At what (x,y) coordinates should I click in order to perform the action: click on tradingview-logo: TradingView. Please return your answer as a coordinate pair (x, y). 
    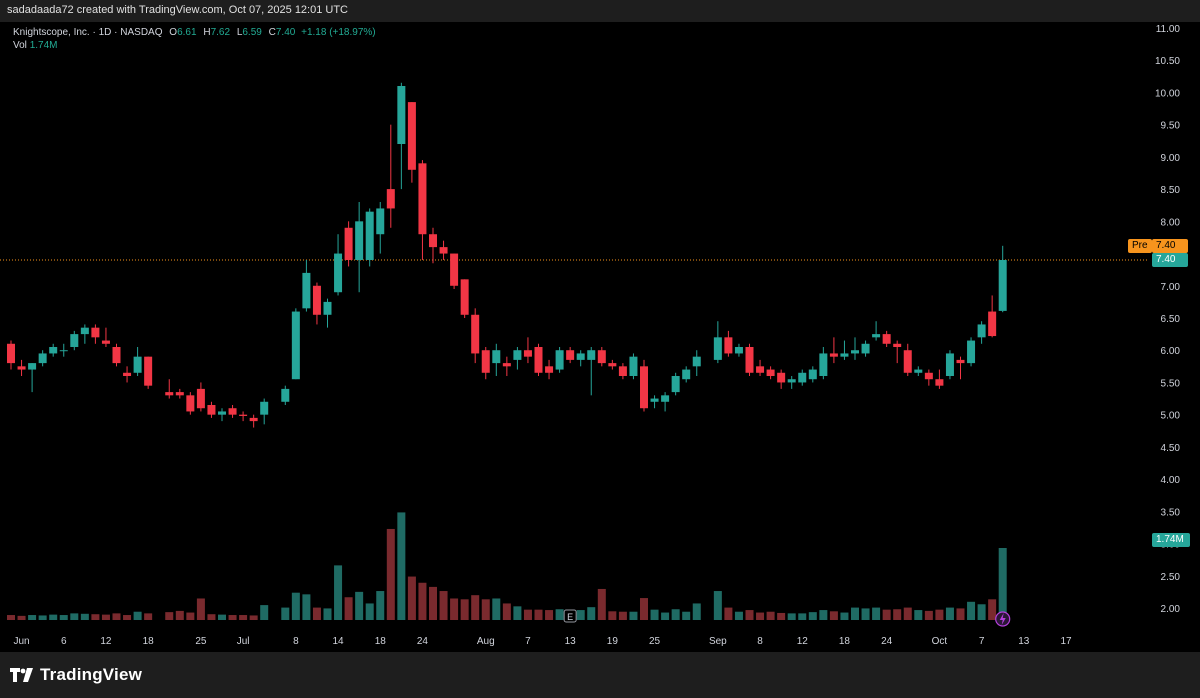
    Looking at the image, I should click on (76, 675).